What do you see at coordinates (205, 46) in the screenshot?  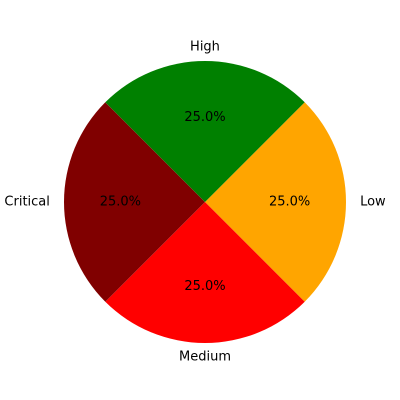 I see `category-label-high: High` at bounding box center [205, 46].